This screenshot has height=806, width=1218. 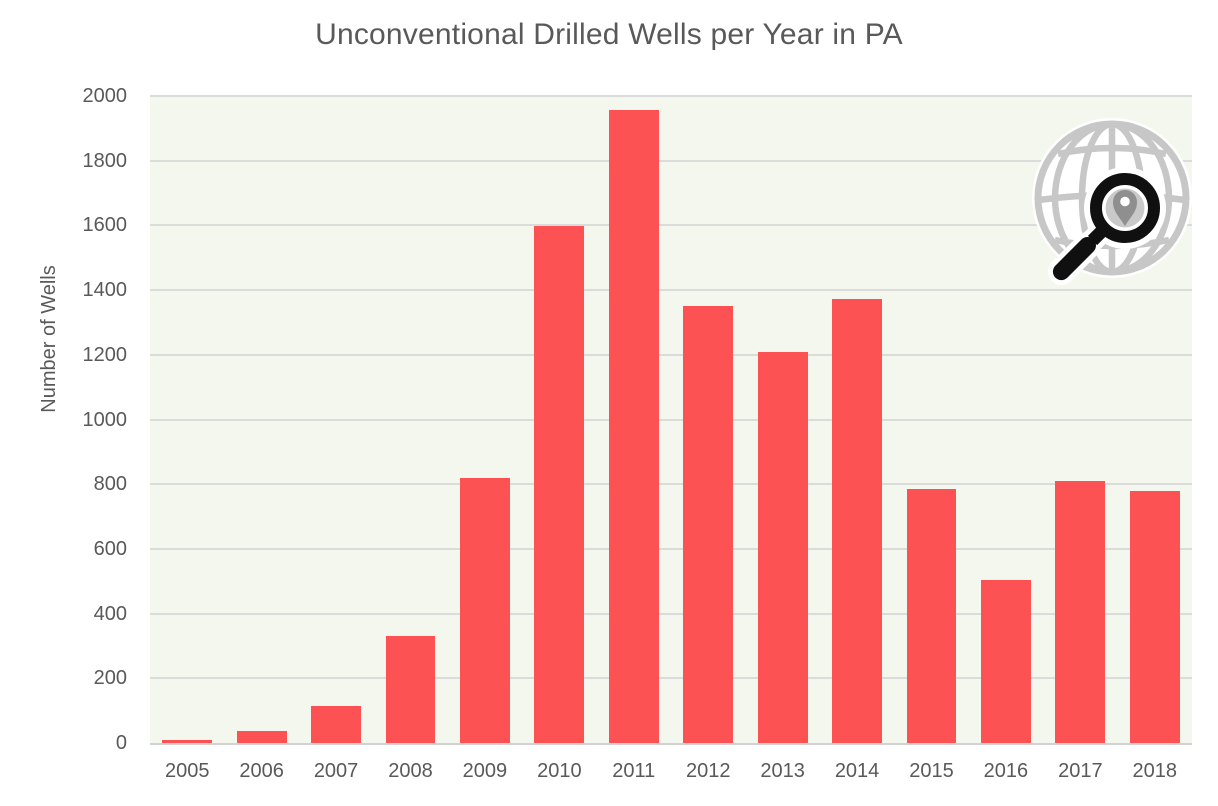 I want to click on bar-2016, so click(x=1005, y=661).